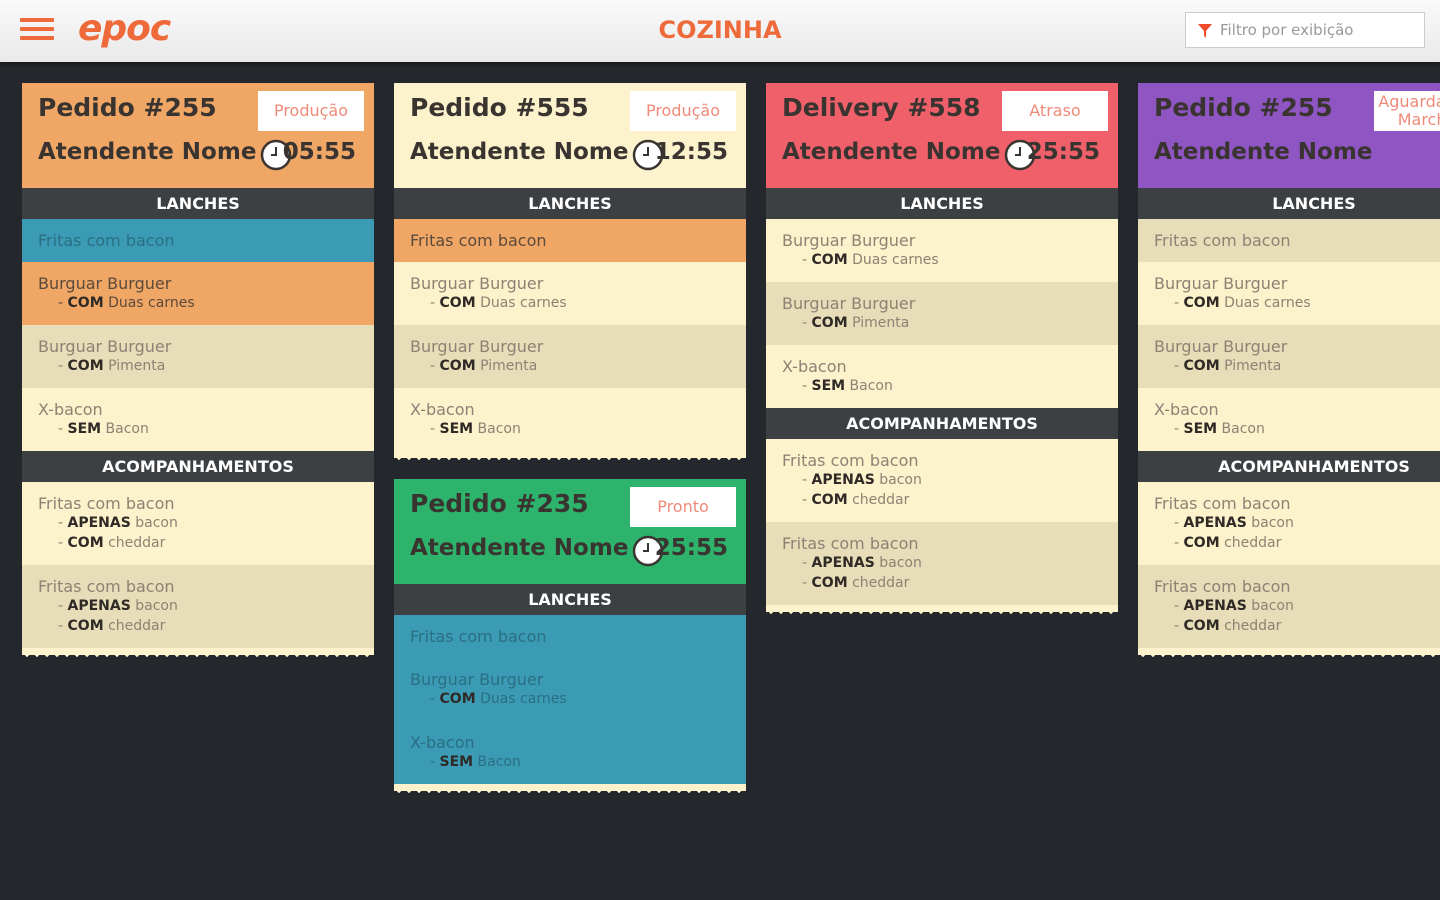  Describe the element at coordinates (1020, 157) in the screenshot. I see `clock-icon` at that location.